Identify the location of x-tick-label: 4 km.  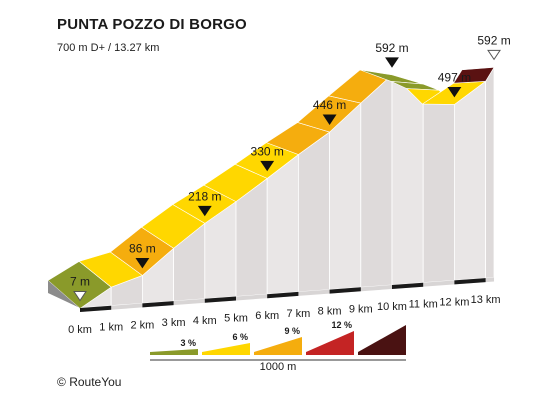
(205, 321).